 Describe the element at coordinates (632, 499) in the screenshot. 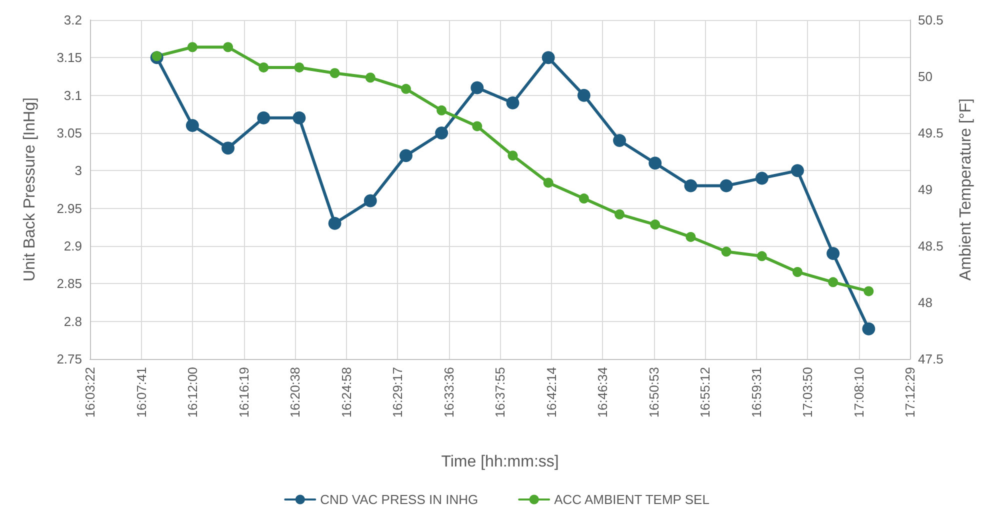

I see `legend-label: ACC AMBIENT TEMP SEL` at that location.